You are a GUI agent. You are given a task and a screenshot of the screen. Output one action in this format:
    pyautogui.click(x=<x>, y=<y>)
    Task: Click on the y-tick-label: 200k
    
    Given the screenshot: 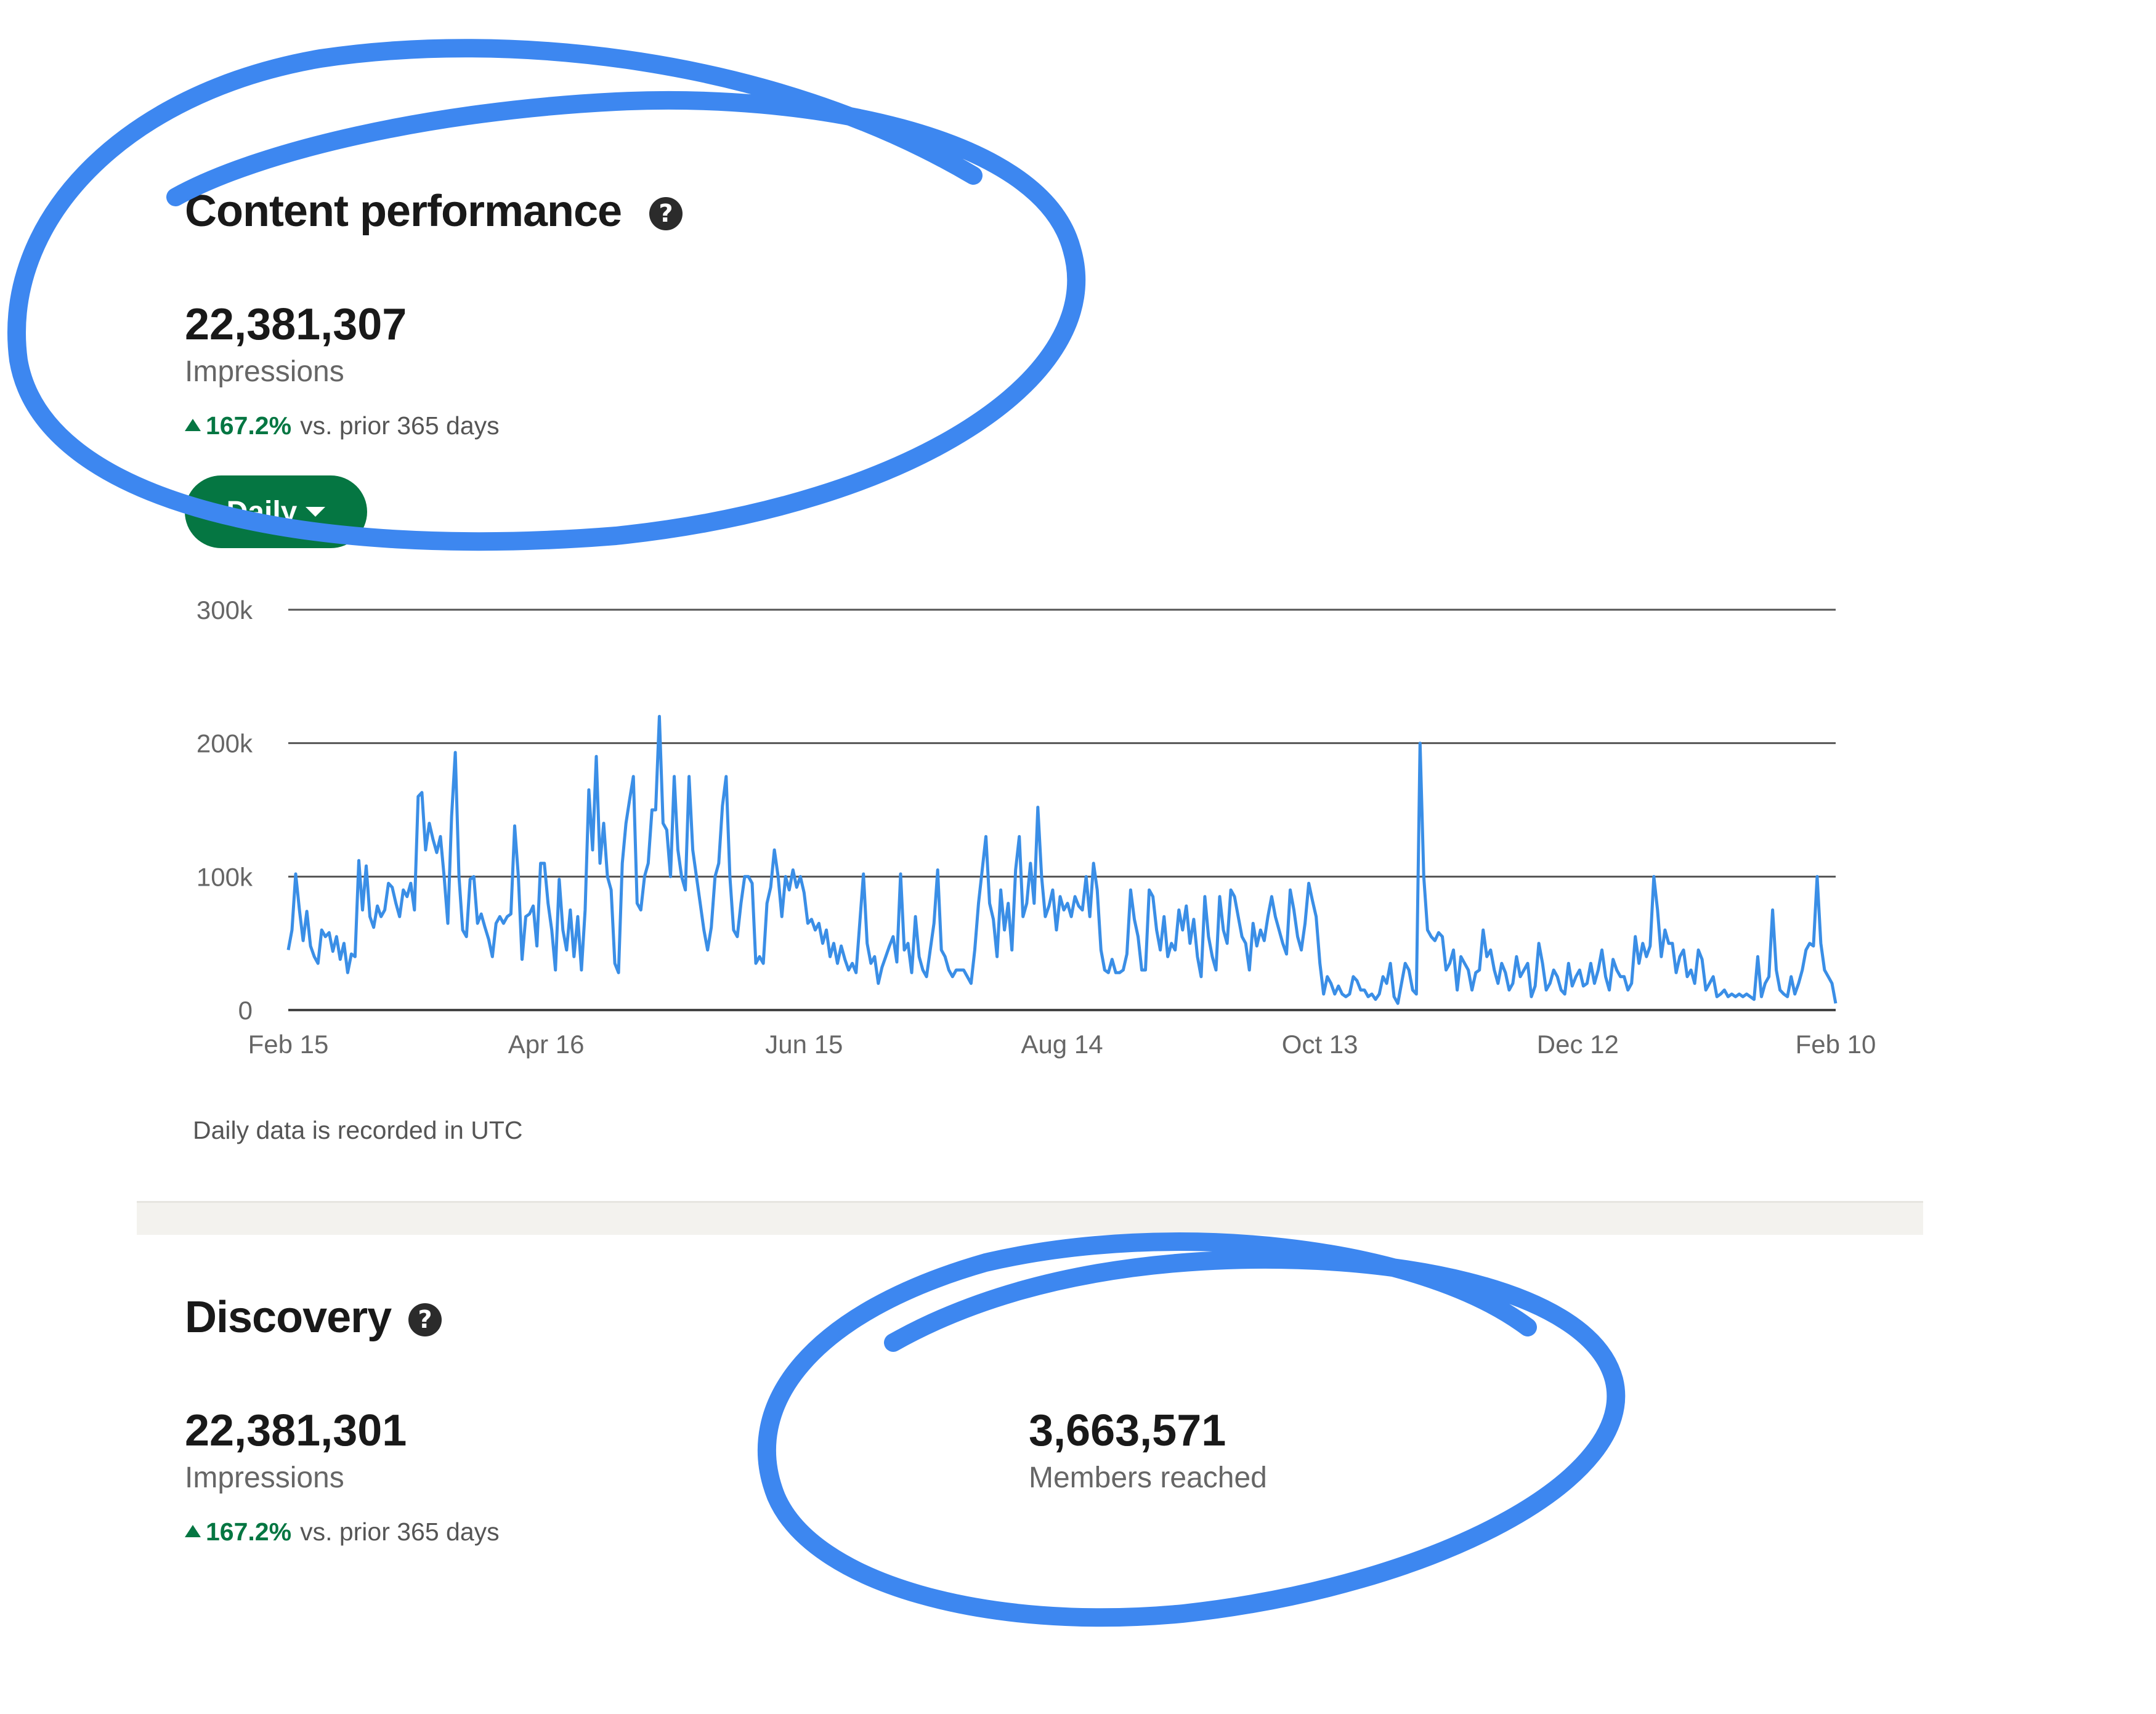 What is the action you would take?
    pyautogui.click(x=225, y=743)
    